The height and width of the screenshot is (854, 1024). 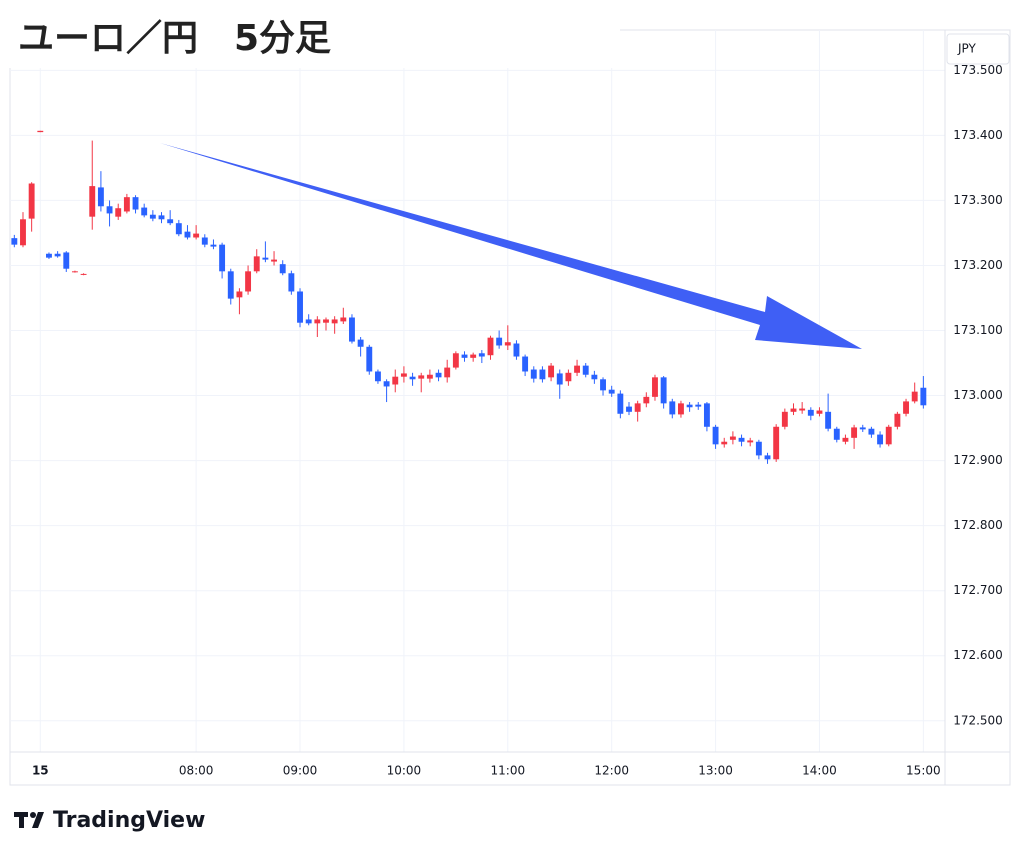 What do you see at coordinates (978, 460) in the screenshot?
I see `y-tick-label: 172.900` at bounding box center [978, 460].